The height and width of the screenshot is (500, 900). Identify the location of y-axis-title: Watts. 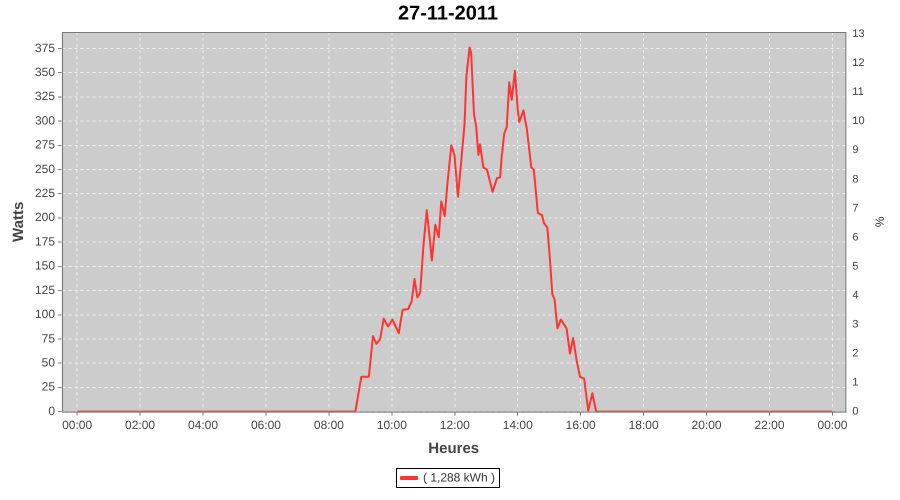
(19, 222).